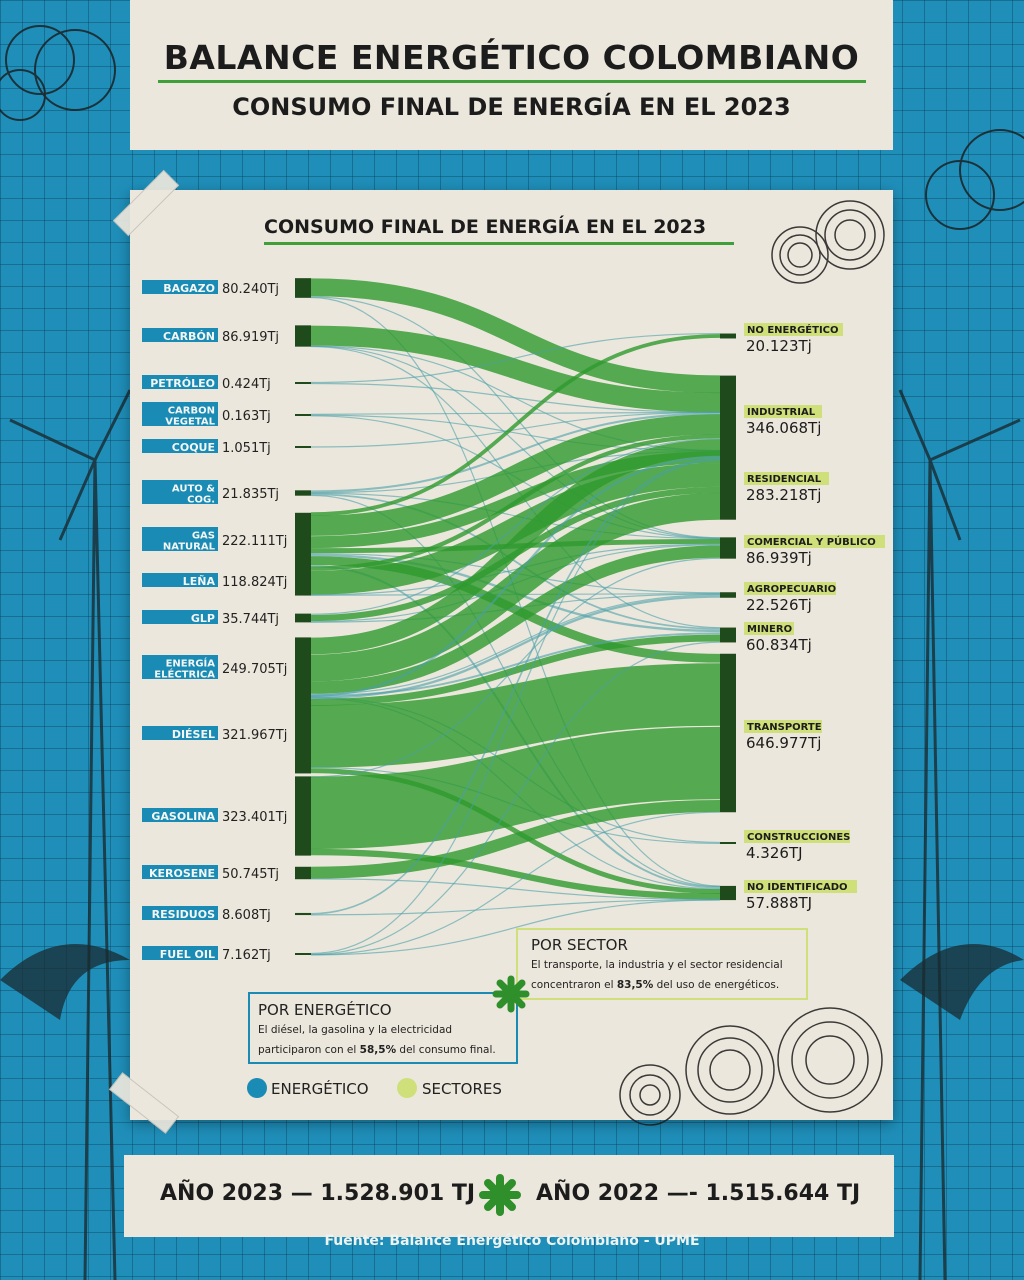 This screenshot has width=1024, height=1280. Describe the element at coordinates (187, 954) in the screenshot. I see `source-name-label: FUEL OIL` at that location.